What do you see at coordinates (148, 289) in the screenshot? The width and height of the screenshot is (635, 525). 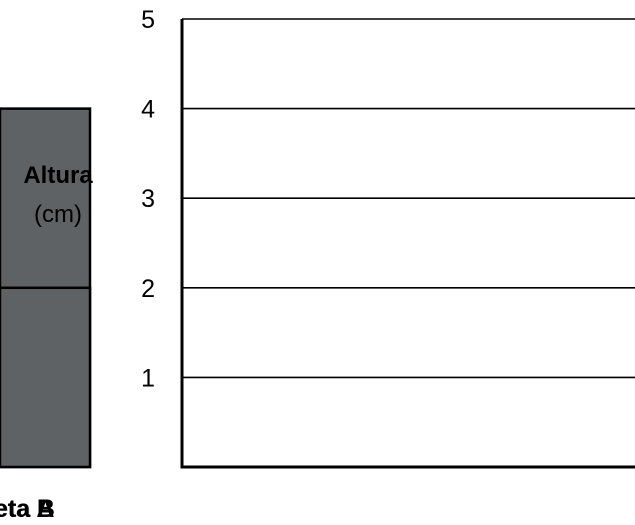 I see `y-tick-label: 2` at bounding box center [148, 289].